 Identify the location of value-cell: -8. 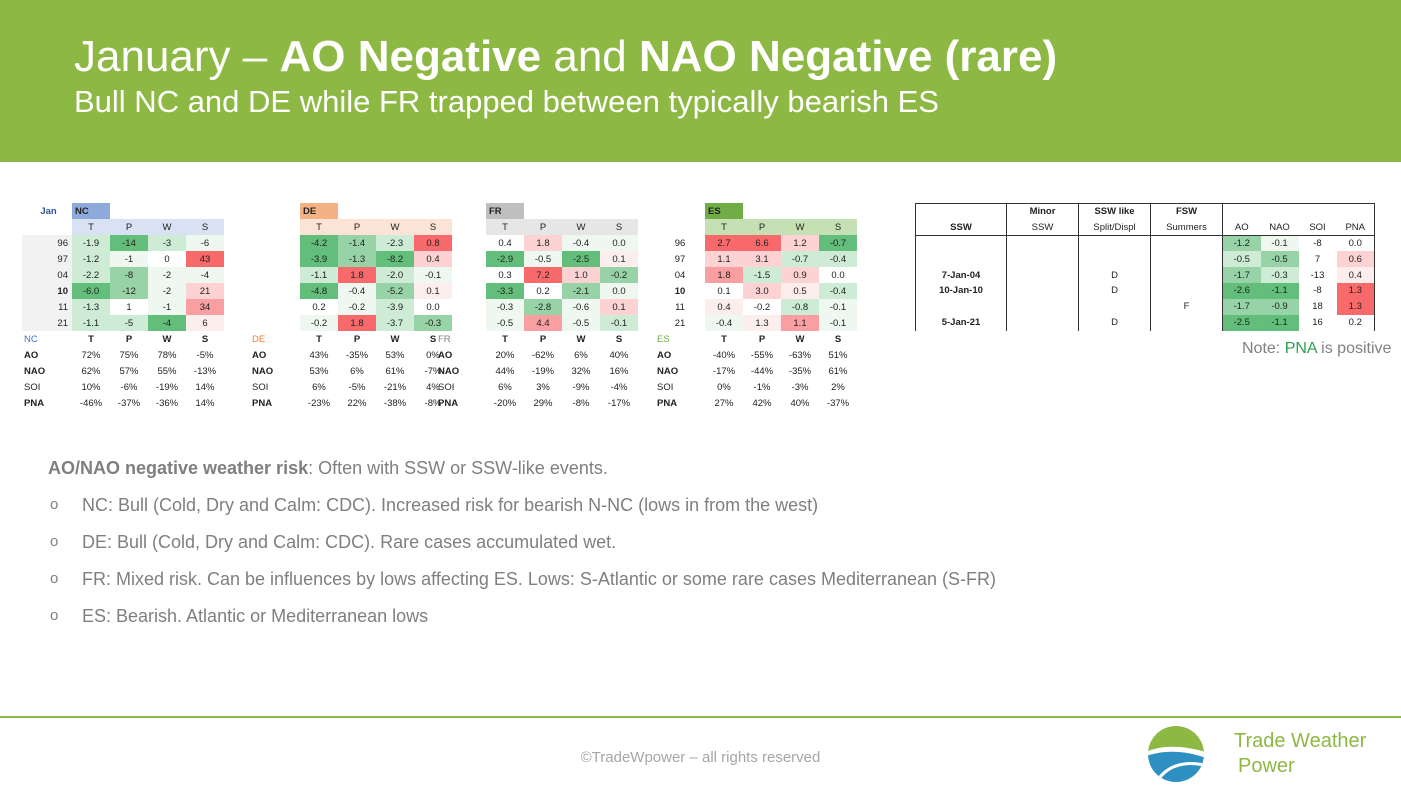
(129, 275).